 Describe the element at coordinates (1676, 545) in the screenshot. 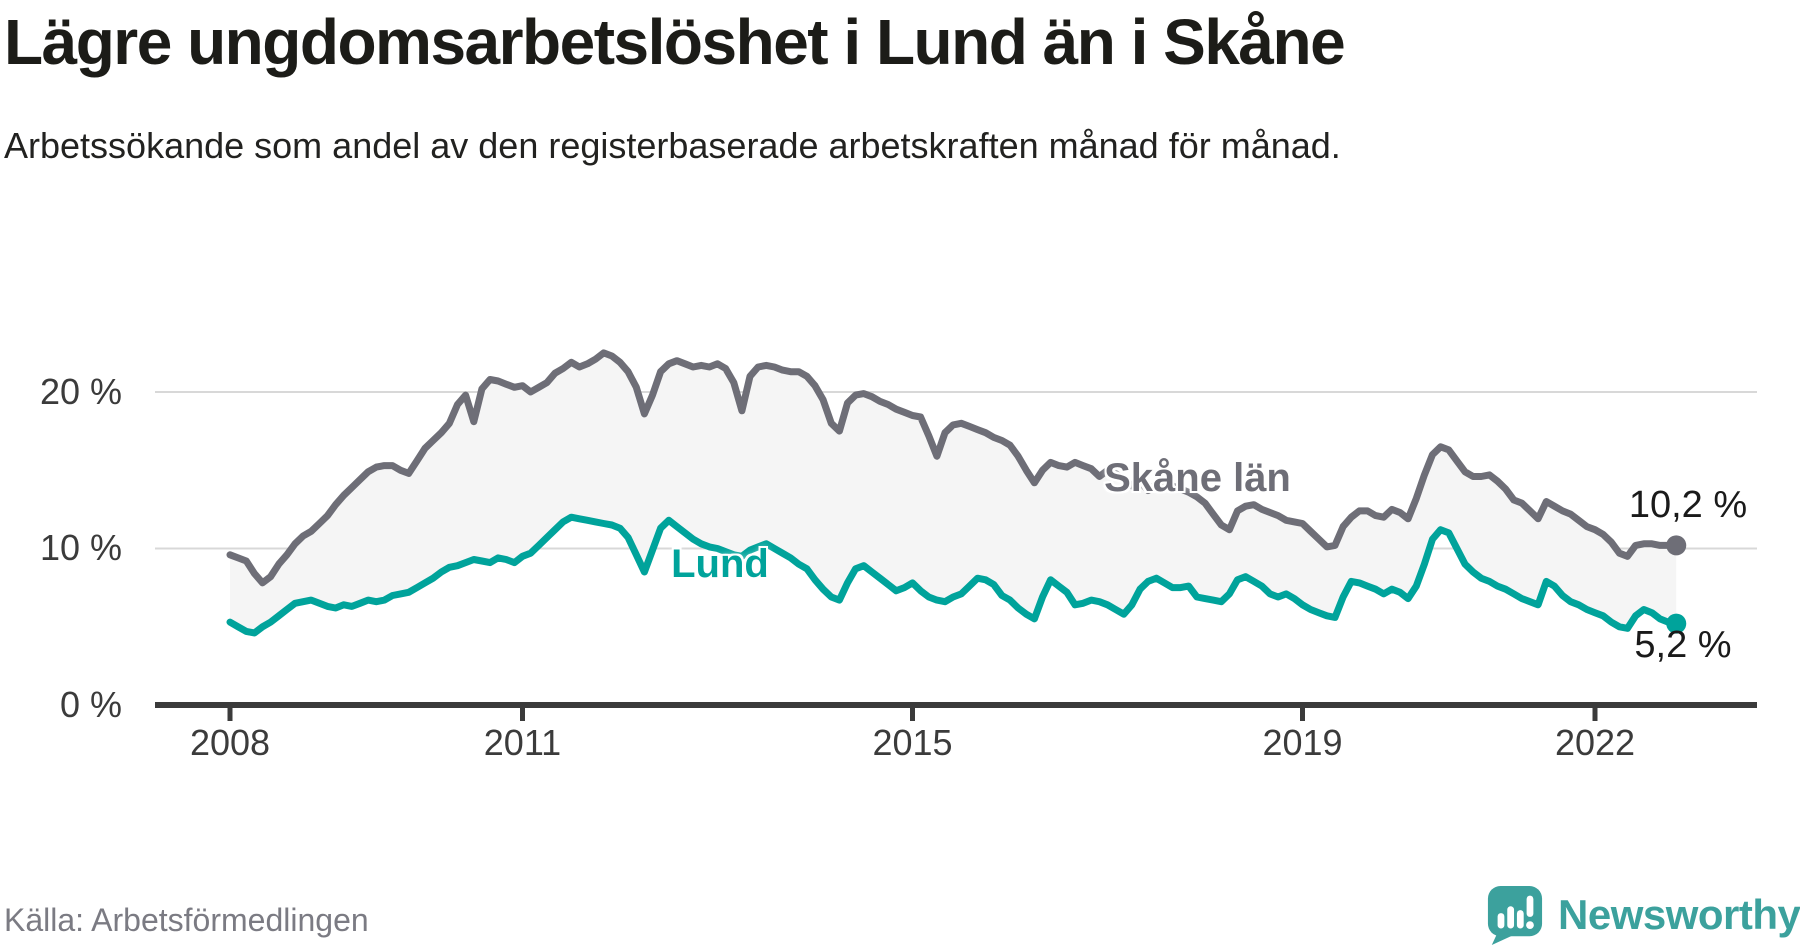

I see `skane-end-marker` at that location.